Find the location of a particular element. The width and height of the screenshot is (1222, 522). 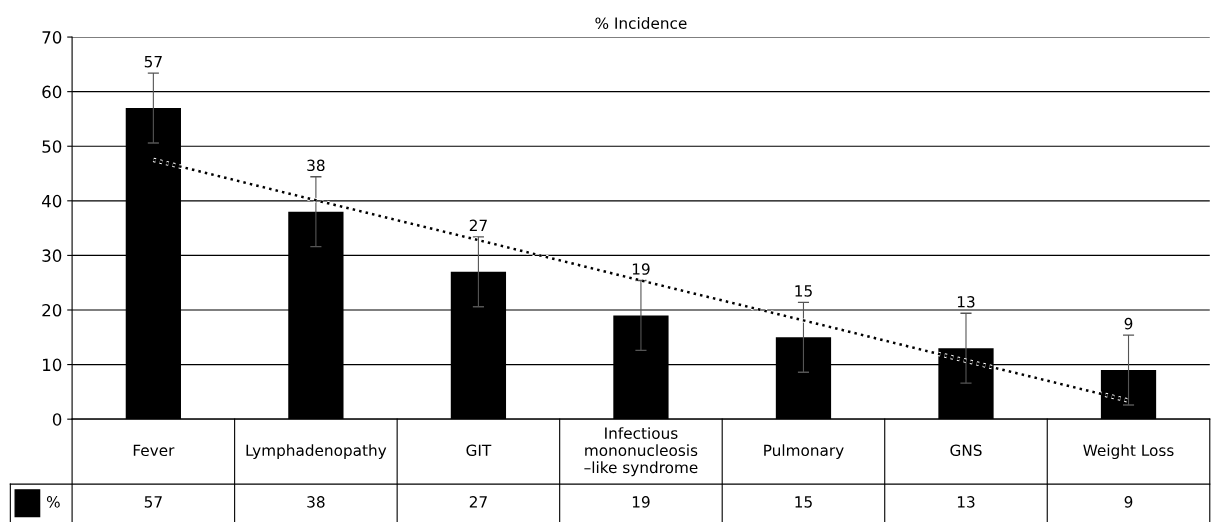

y-tick-label: 70 is located at coordinates (52, 37).